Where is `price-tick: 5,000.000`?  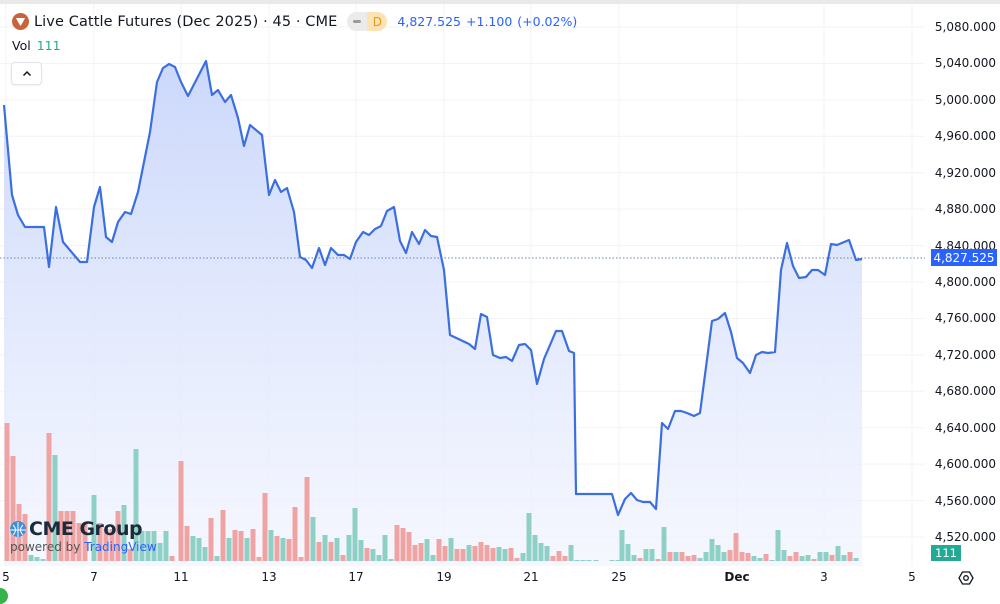 price-tick: 5,000.000 is located at coordinates (965, 99).